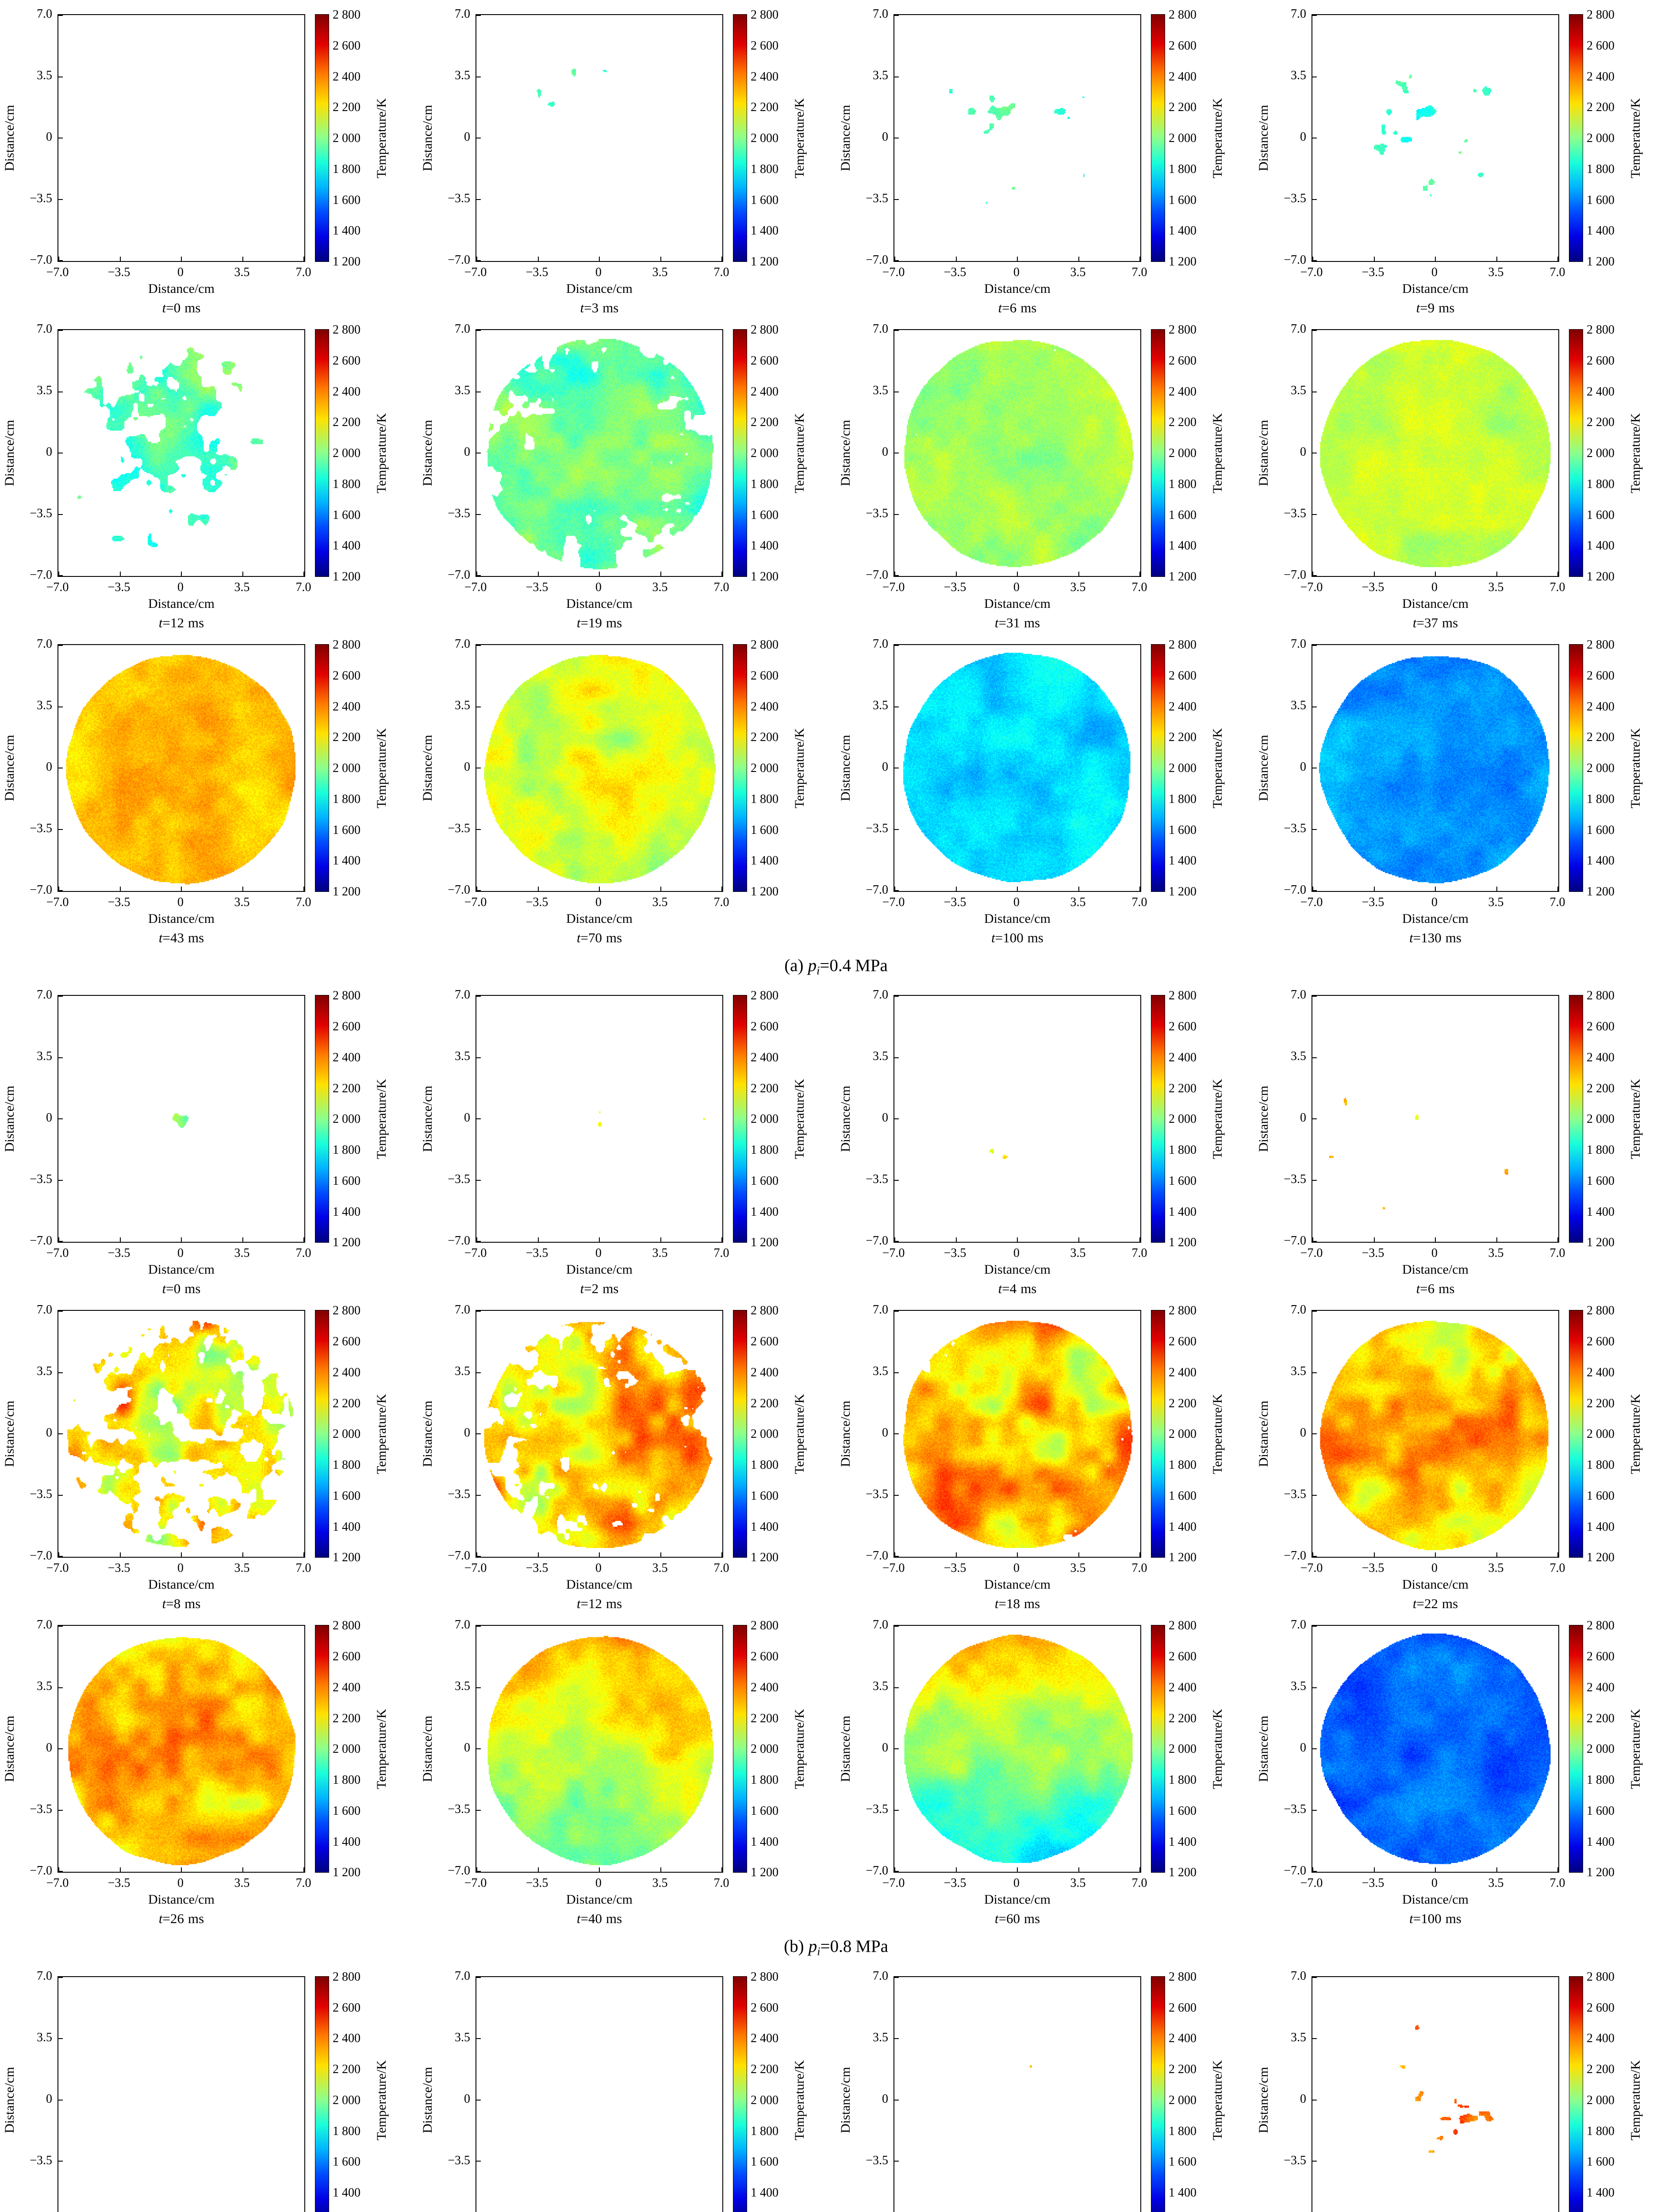 The width and height of the screenshot is (1672, 2212). Describe the element at coordinates (595, 938) in the screenshot. I see `time-value: 70` at that location.